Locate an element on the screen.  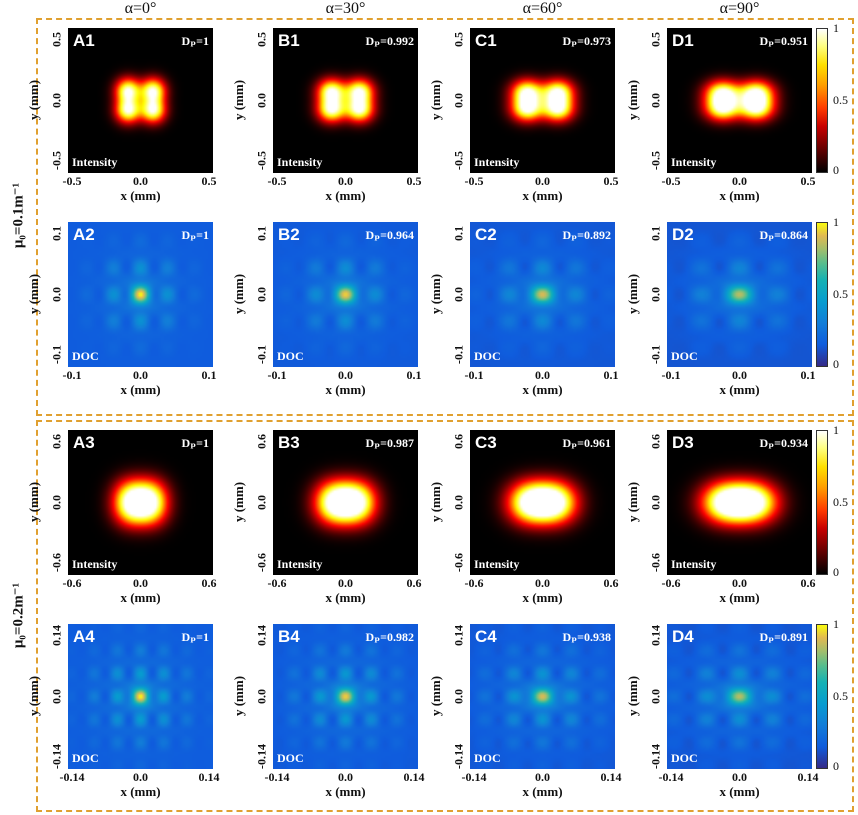
panel-id: D2 is located at coordinates (683, 234).